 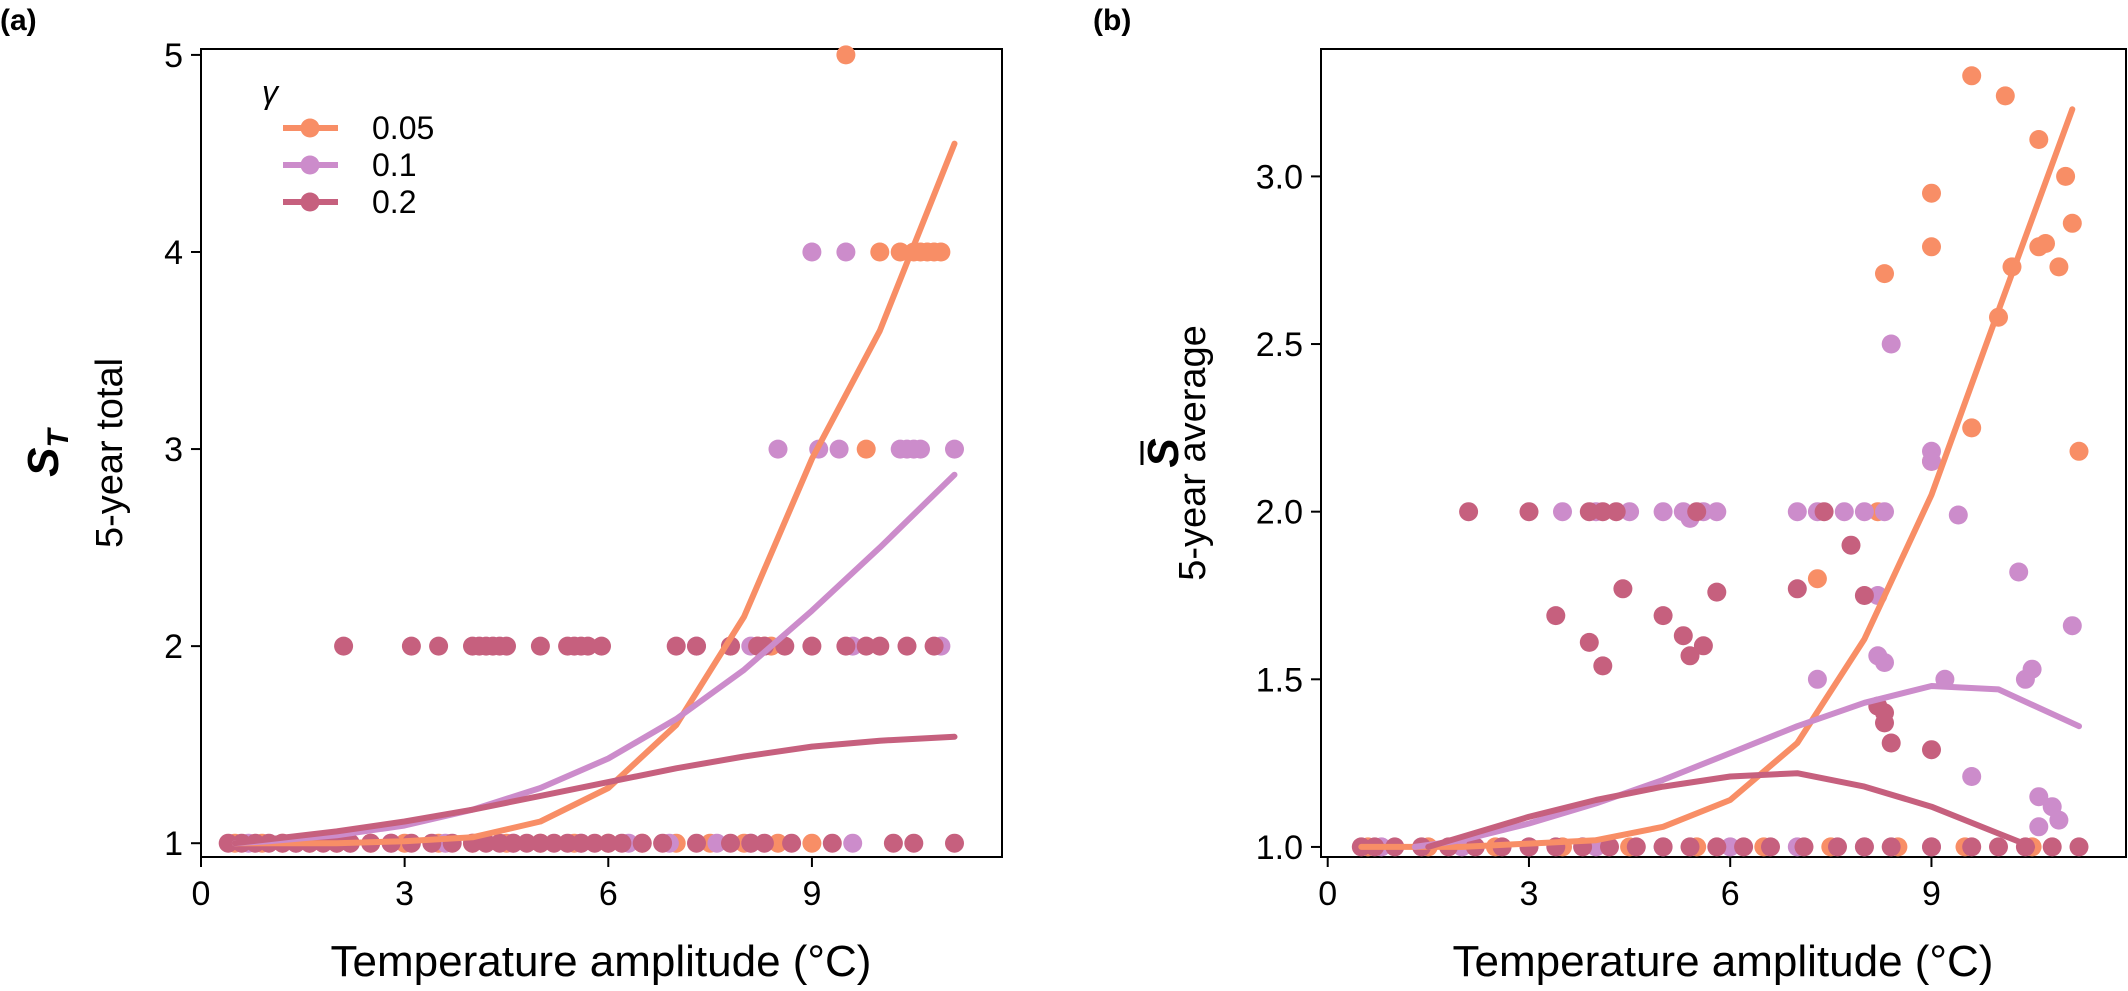 What do you see at coordinates (594, 659) in the screenshot?
I see `fit-line-a-gamma-0.1` at bounding box center [594, 659].